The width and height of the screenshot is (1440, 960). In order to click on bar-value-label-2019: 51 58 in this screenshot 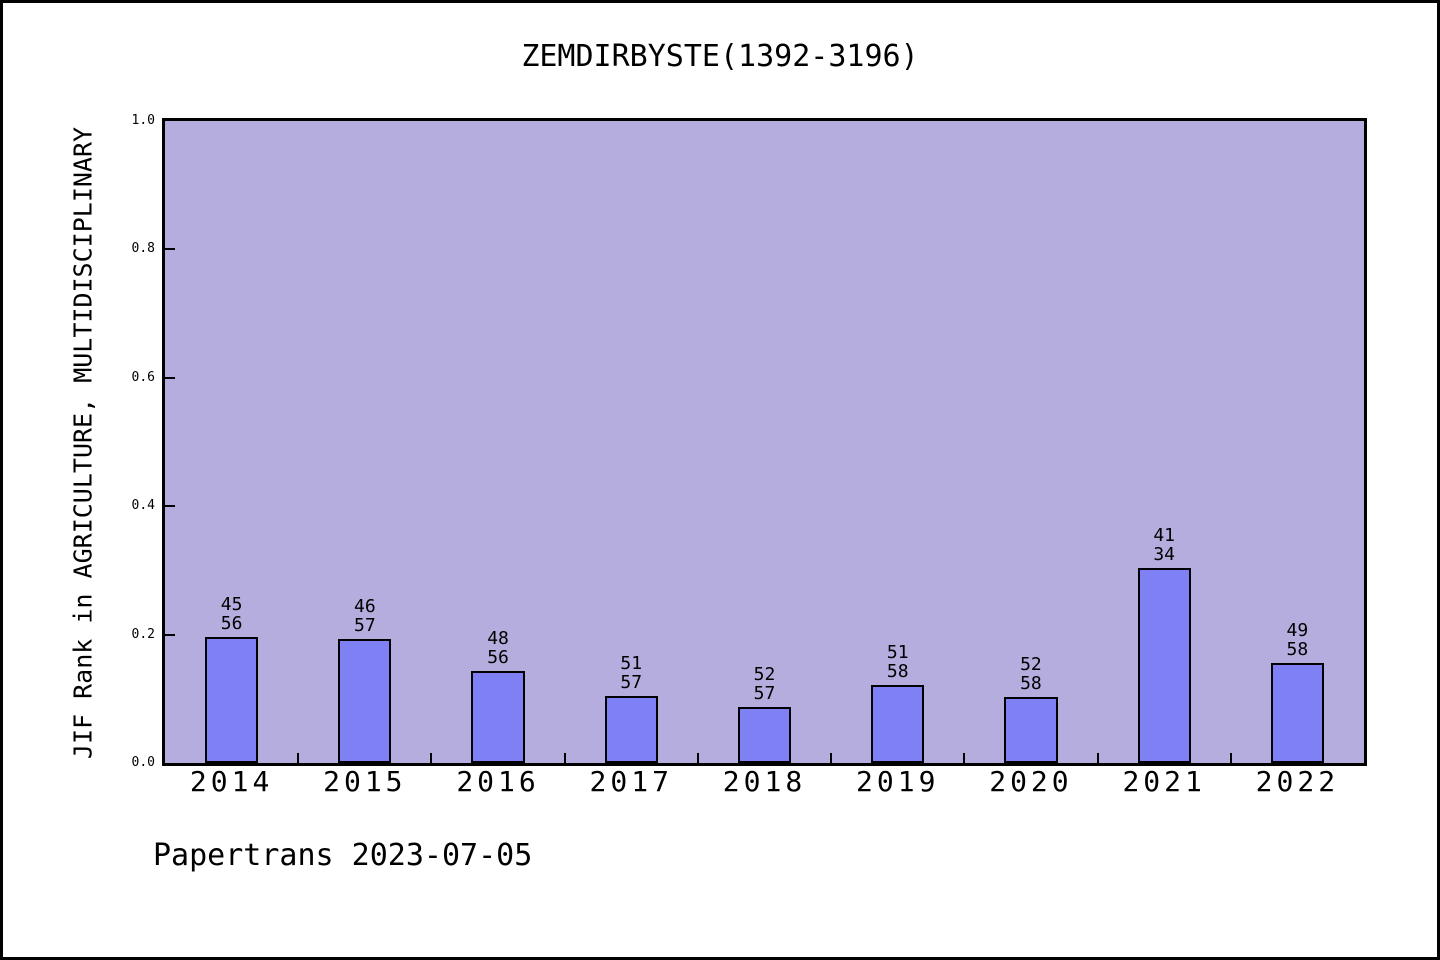, I will do `click(897, 662)`.